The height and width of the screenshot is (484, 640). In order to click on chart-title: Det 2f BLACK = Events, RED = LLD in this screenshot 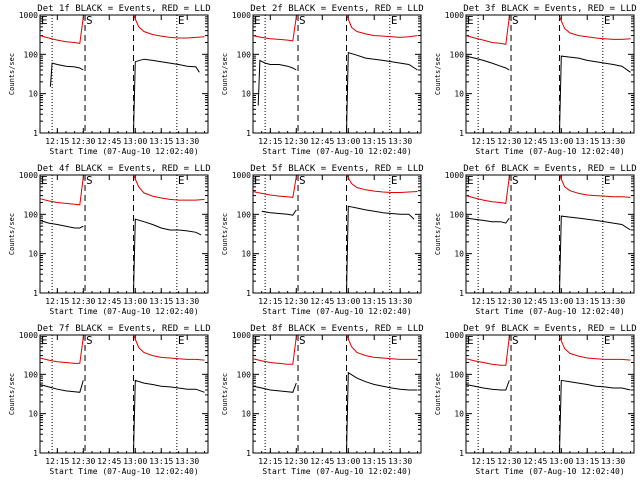, I will do `click(336, 9)`.